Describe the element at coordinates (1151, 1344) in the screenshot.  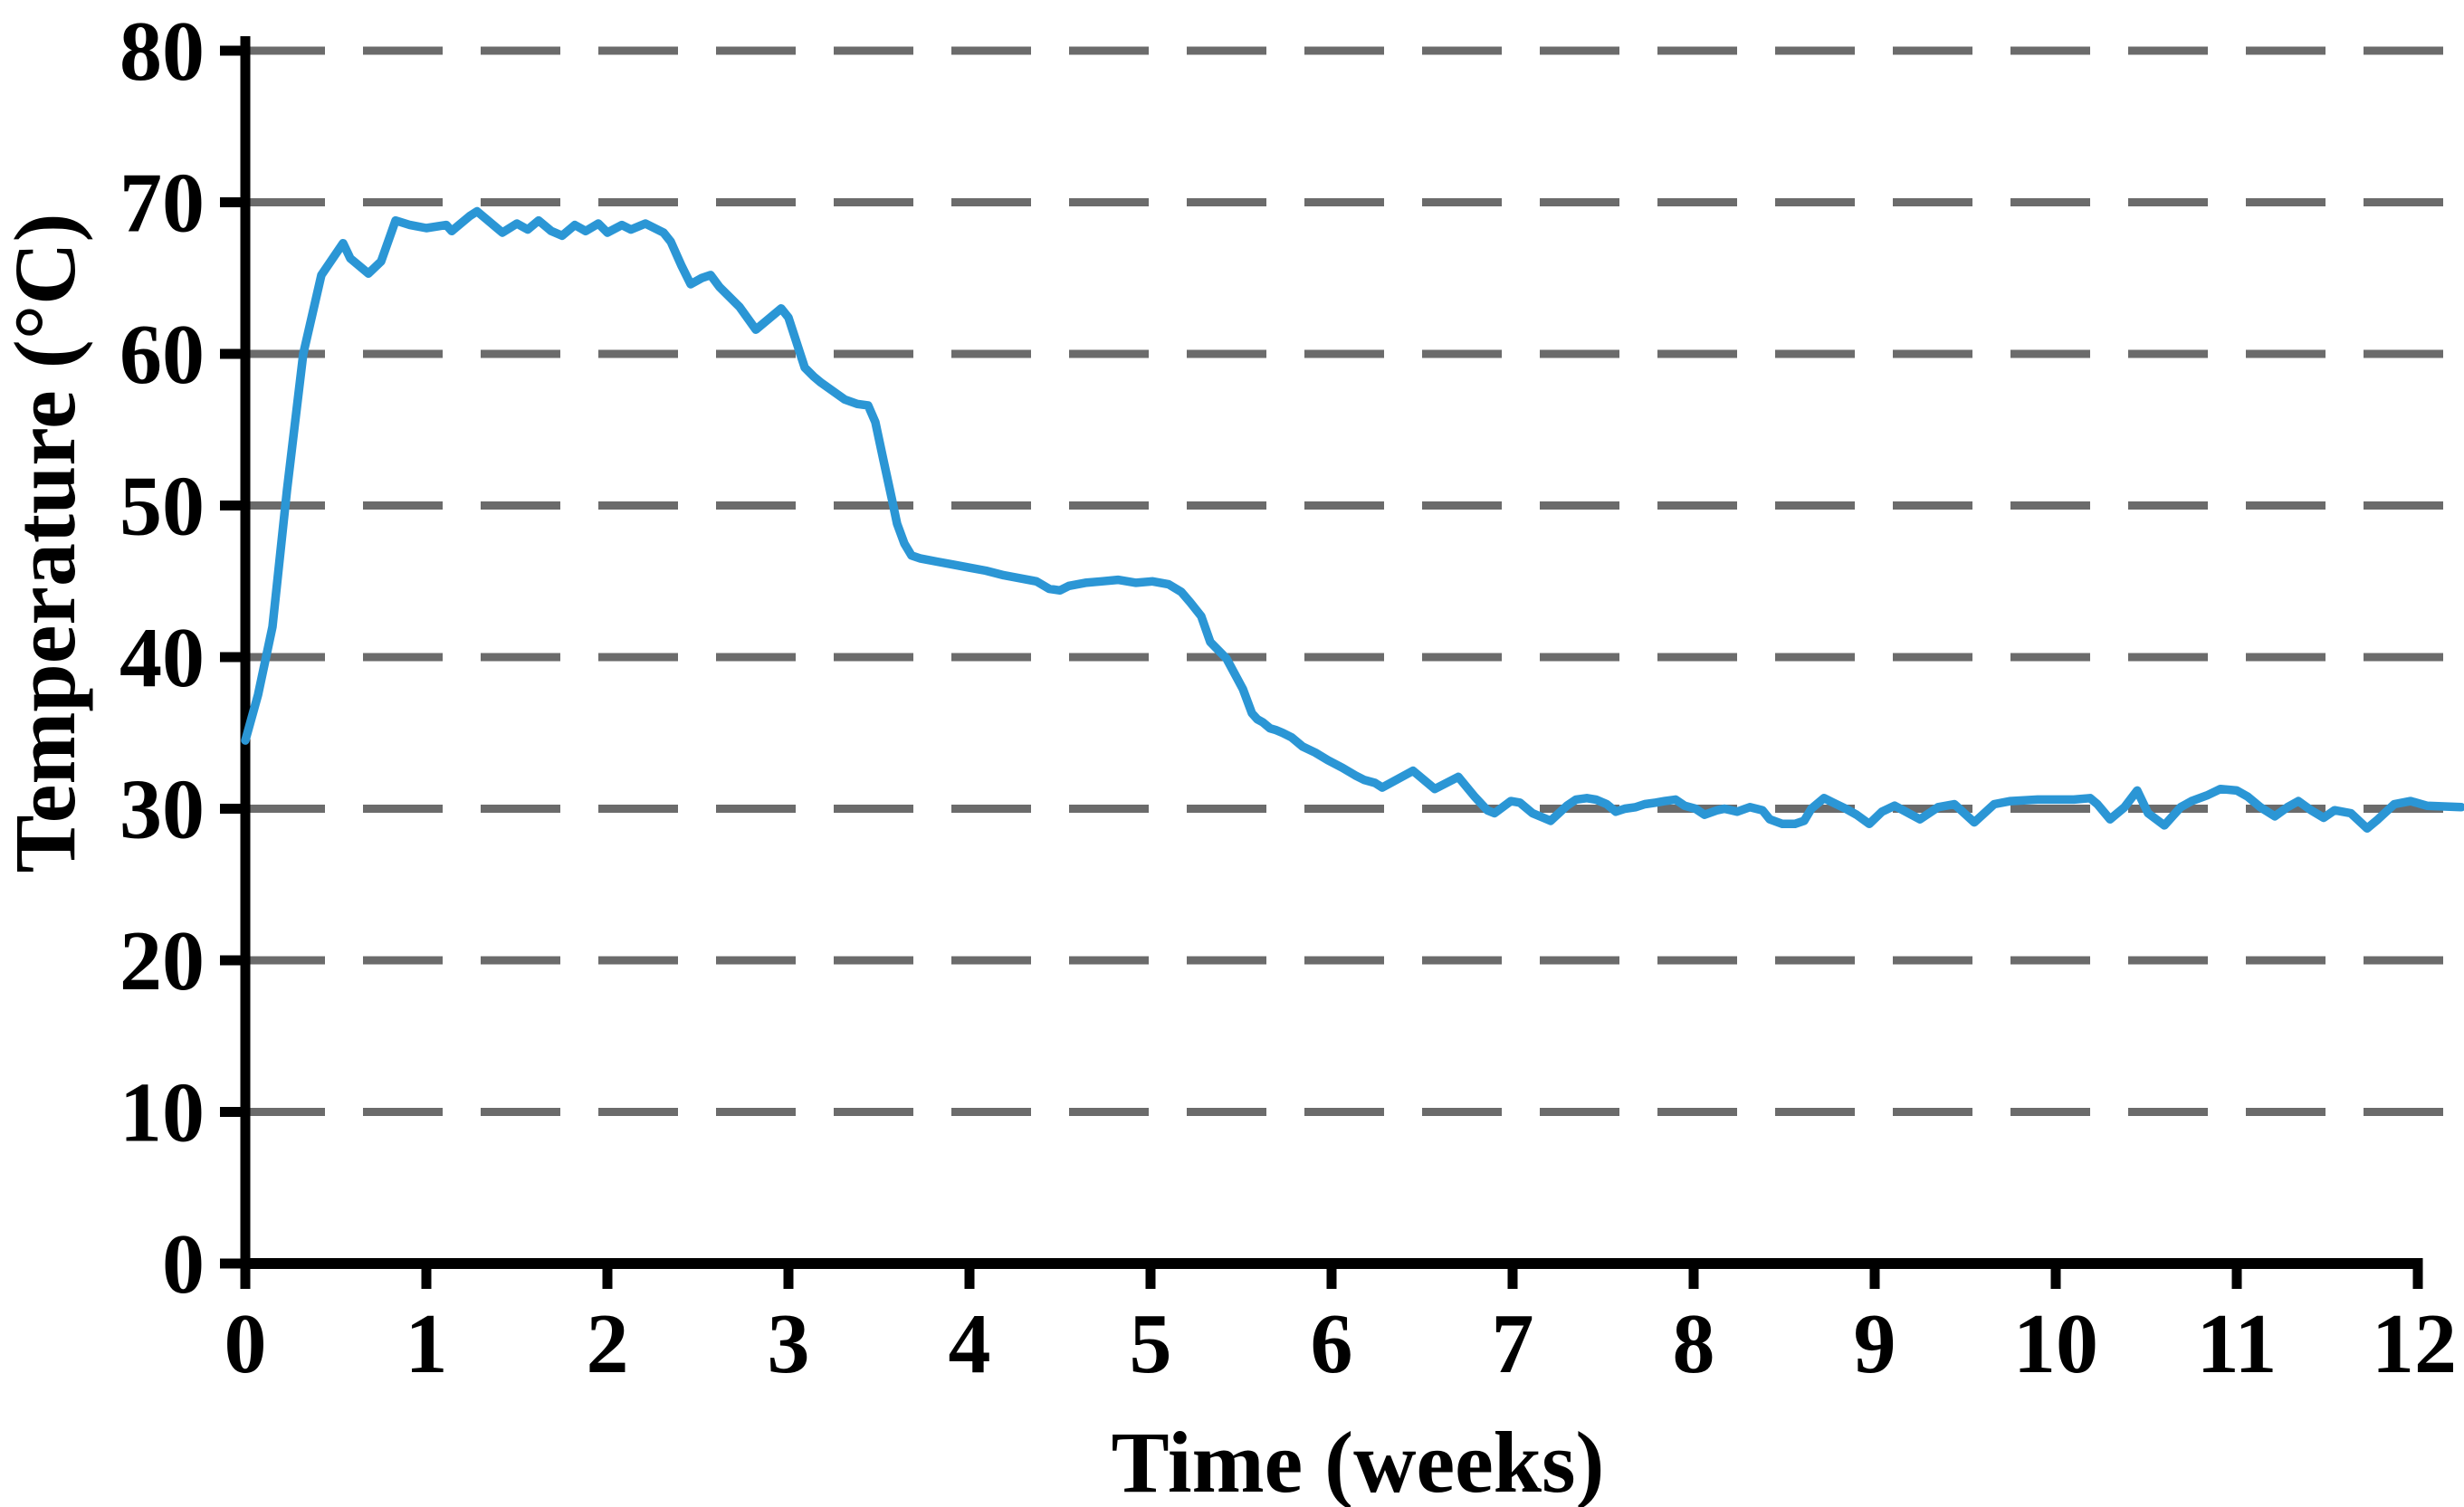
I see `x-tick-label-5: 5` at that location.